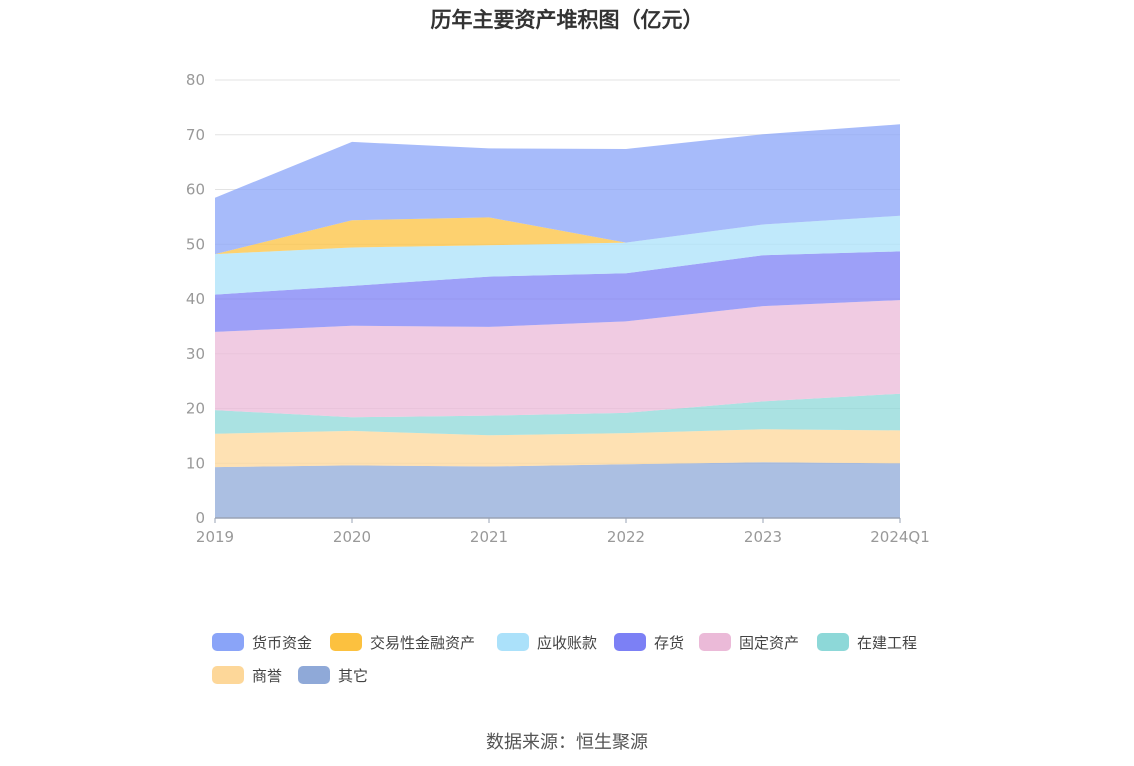  I want to click on legend-item: 商誉, so click(247, 675).